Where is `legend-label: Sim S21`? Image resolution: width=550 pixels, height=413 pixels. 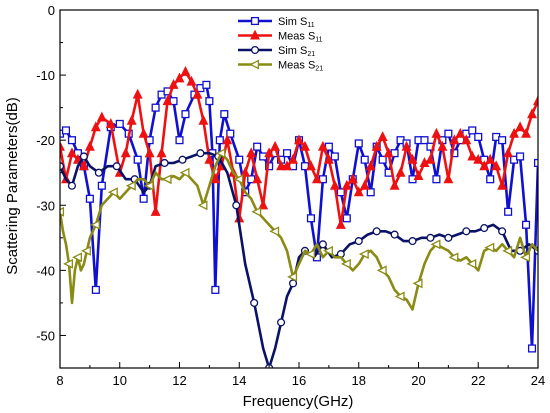
legend-label: Sim S21 is located at coordinates (296, 51).